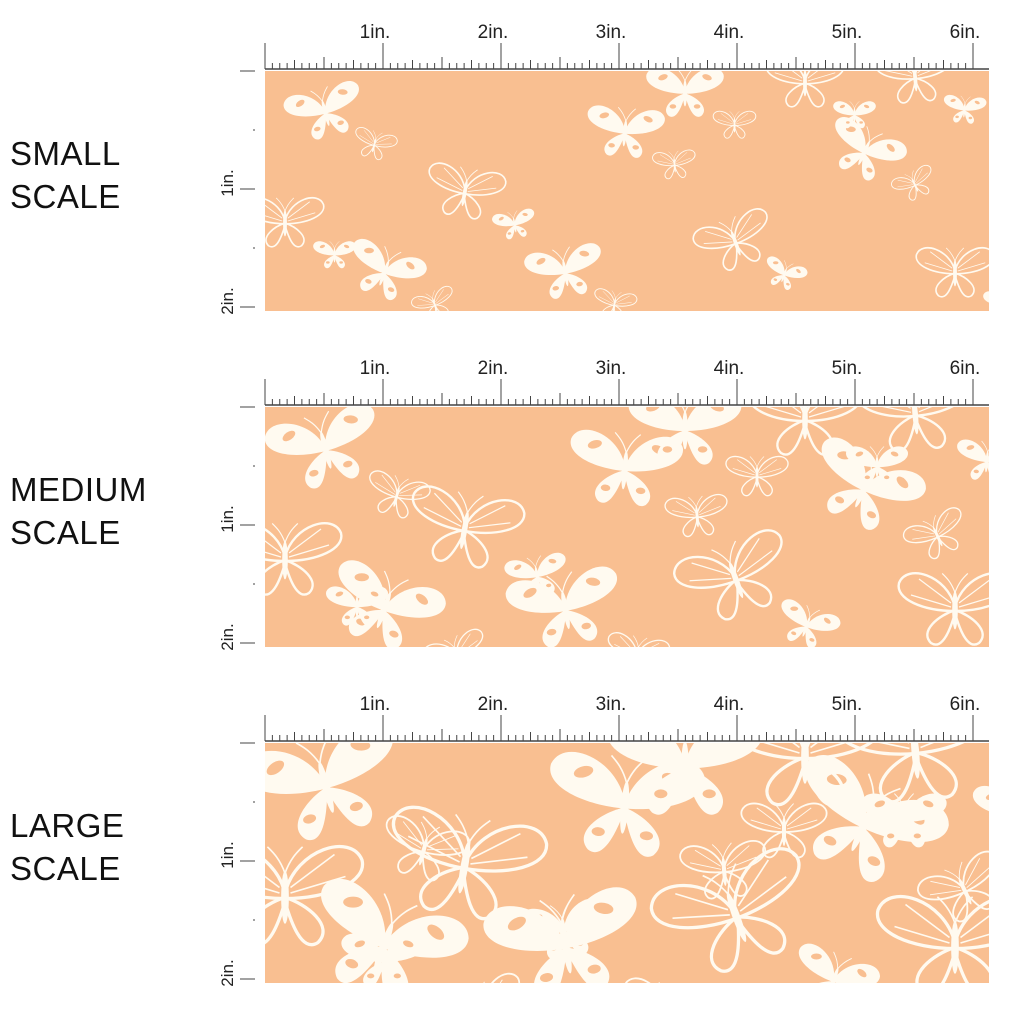 This screenshot has width=1024, height=1024. I want to click on scale-label-line1: LARGE, so click(67, 825).